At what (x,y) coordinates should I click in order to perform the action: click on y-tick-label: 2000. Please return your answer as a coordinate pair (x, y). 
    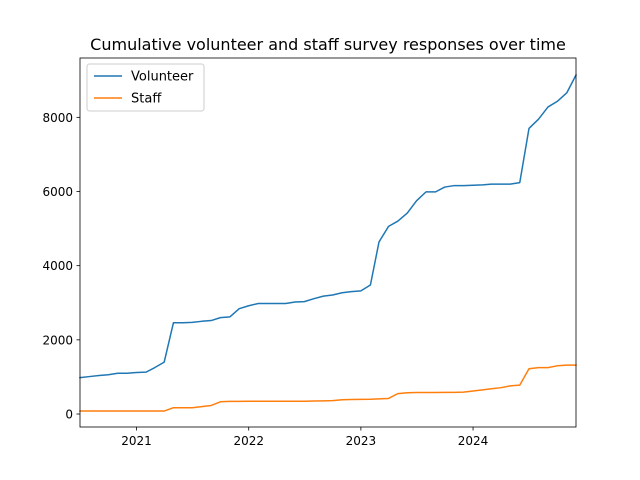
    Looking at the image, I should click on (57, 340).